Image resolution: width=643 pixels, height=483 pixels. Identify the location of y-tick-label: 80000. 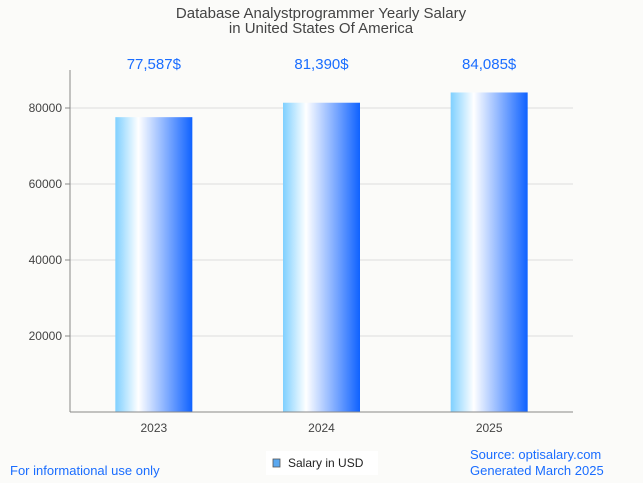
(46, 108).